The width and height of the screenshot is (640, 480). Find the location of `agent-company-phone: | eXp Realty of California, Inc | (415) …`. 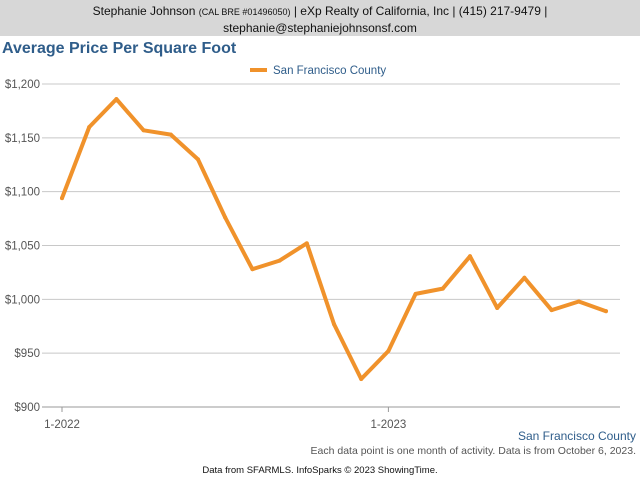

agent-company-phone: | eXp Realty of California, Inc | (415) … is located at coordinates (420, 11).